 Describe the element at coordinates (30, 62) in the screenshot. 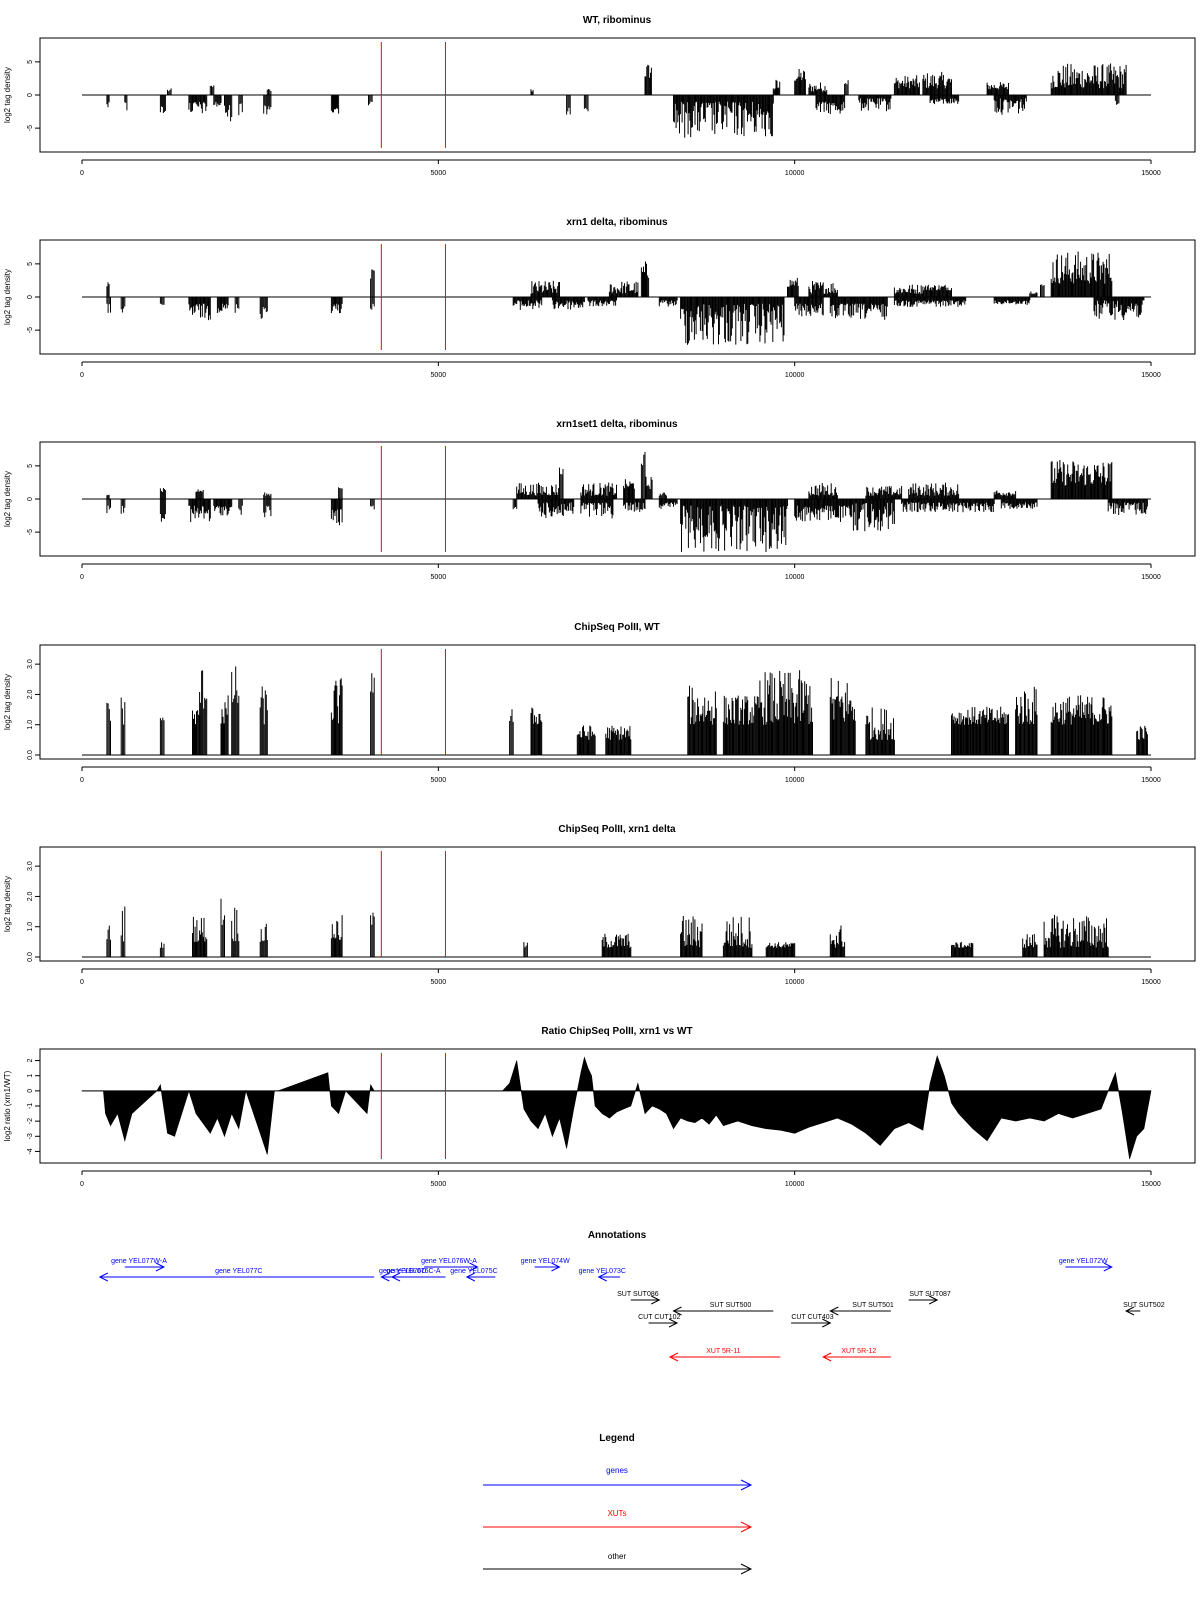

I see `panel-1-ytick-label: 5` at that location.